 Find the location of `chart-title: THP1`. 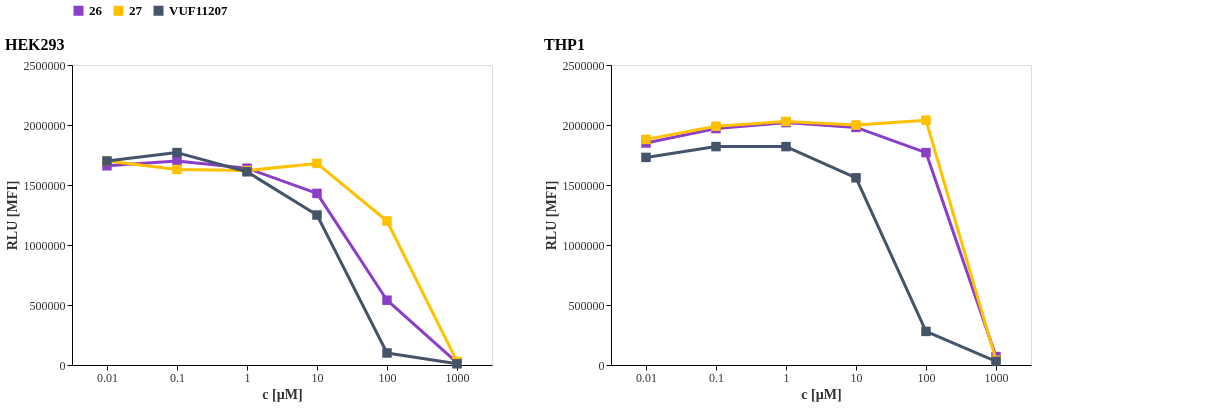

chart-title: THP1 is located at coordinates (564, 44).